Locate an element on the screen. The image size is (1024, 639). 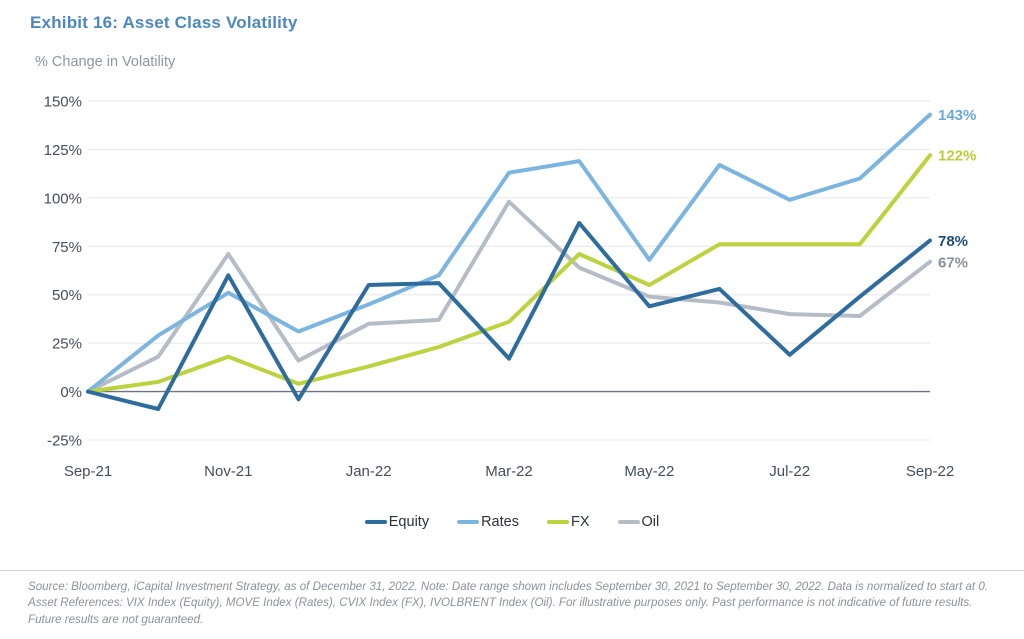
legend-label-equity: Equity is located at coordinates (409, 522).